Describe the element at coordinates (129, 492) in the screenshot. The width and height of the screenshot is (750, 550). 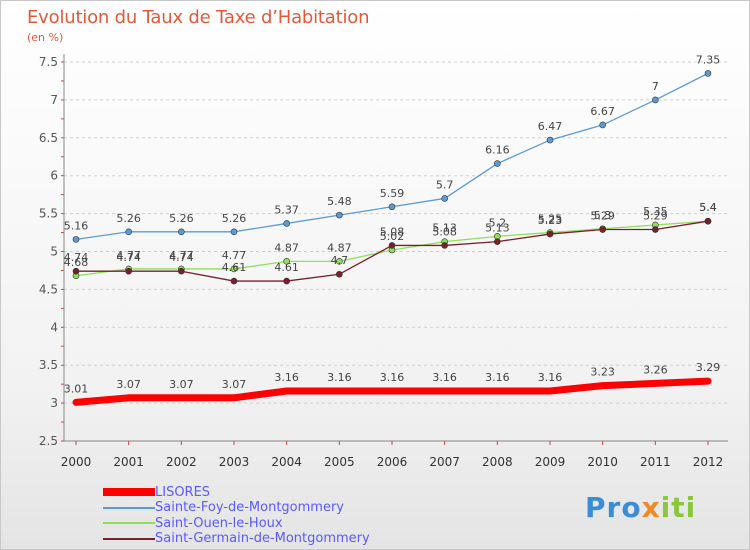
I see `legend-swatch-lisores` at that location.